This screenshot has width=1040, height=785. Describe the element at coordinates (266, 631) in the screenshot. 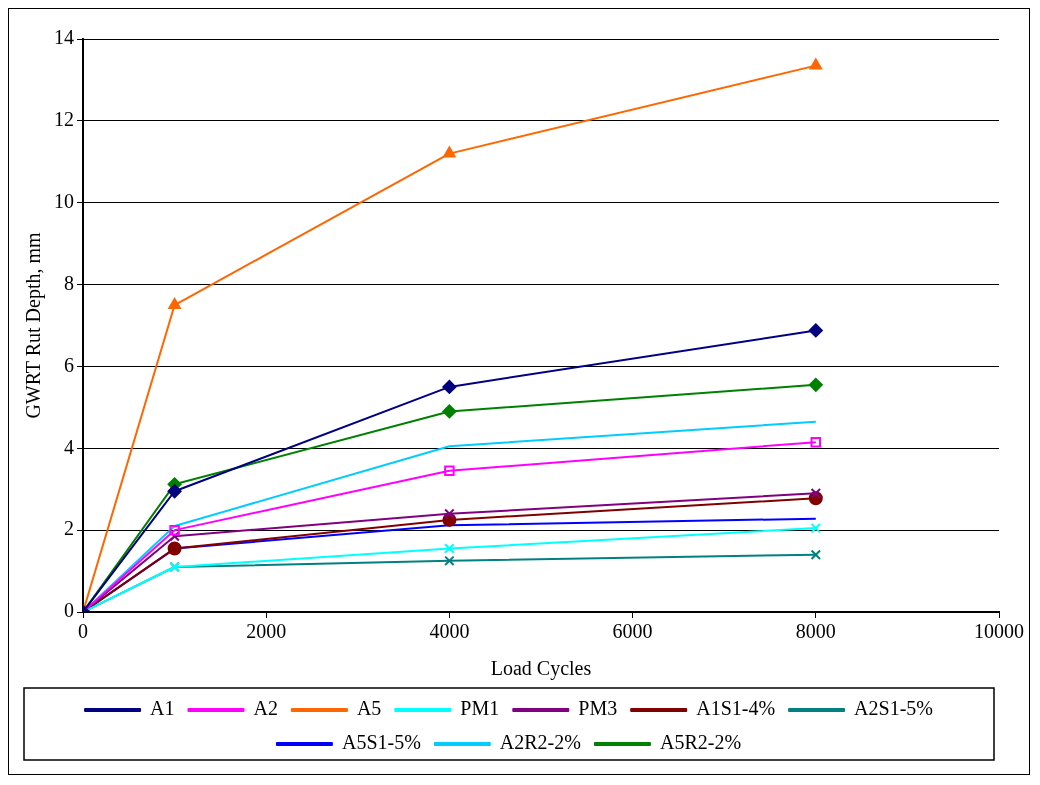

I see `x-tick-label: 2000` at that location.